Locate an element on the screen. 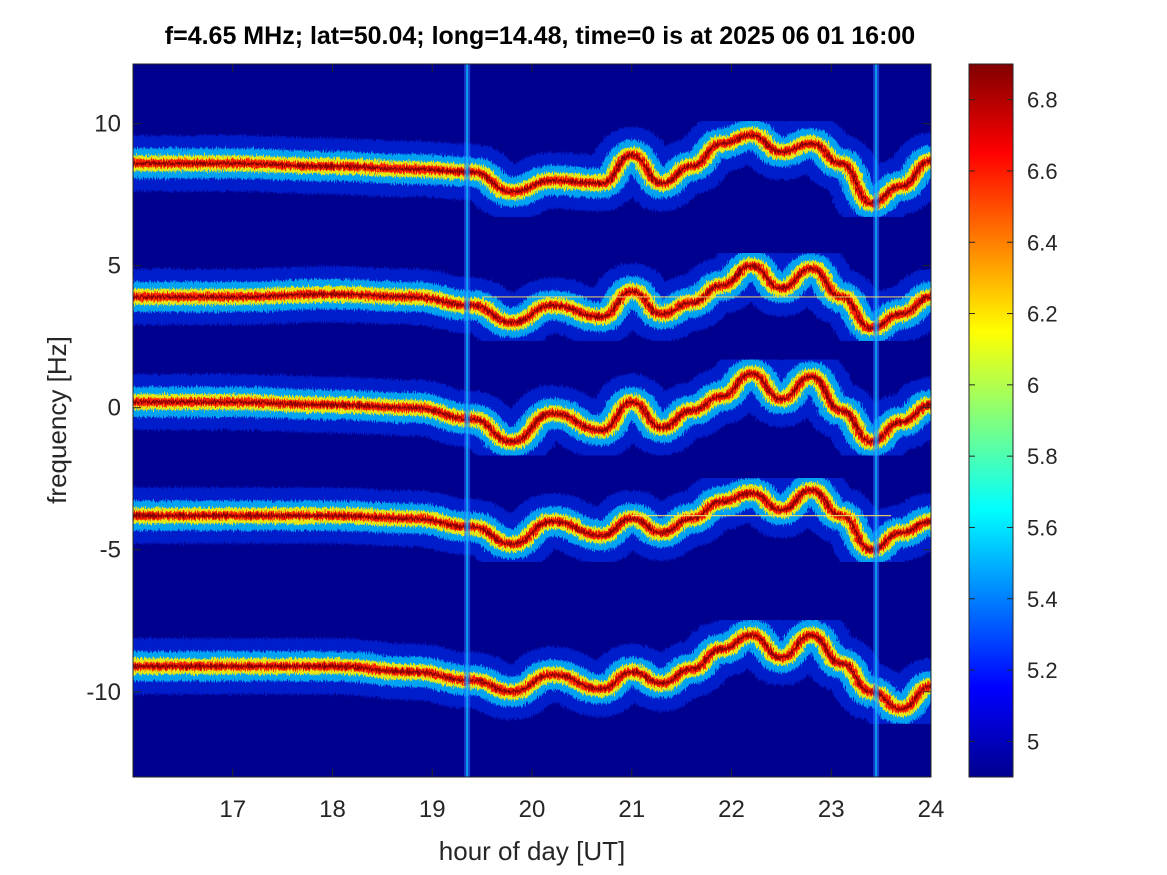  x-tick-label: 17 is located at coordinates (232, 809).